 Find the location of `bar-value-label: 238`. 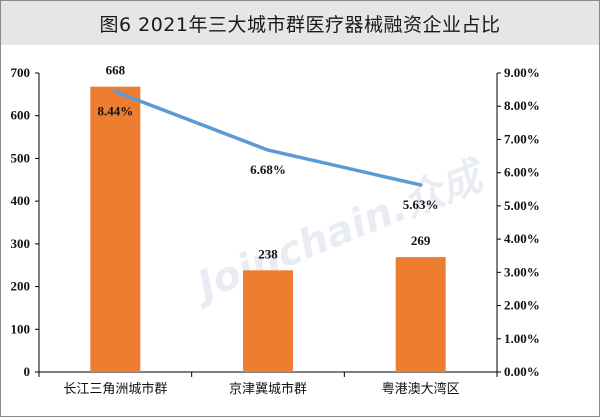

bar-value-label: 238 is located at coordinates (268, 253).